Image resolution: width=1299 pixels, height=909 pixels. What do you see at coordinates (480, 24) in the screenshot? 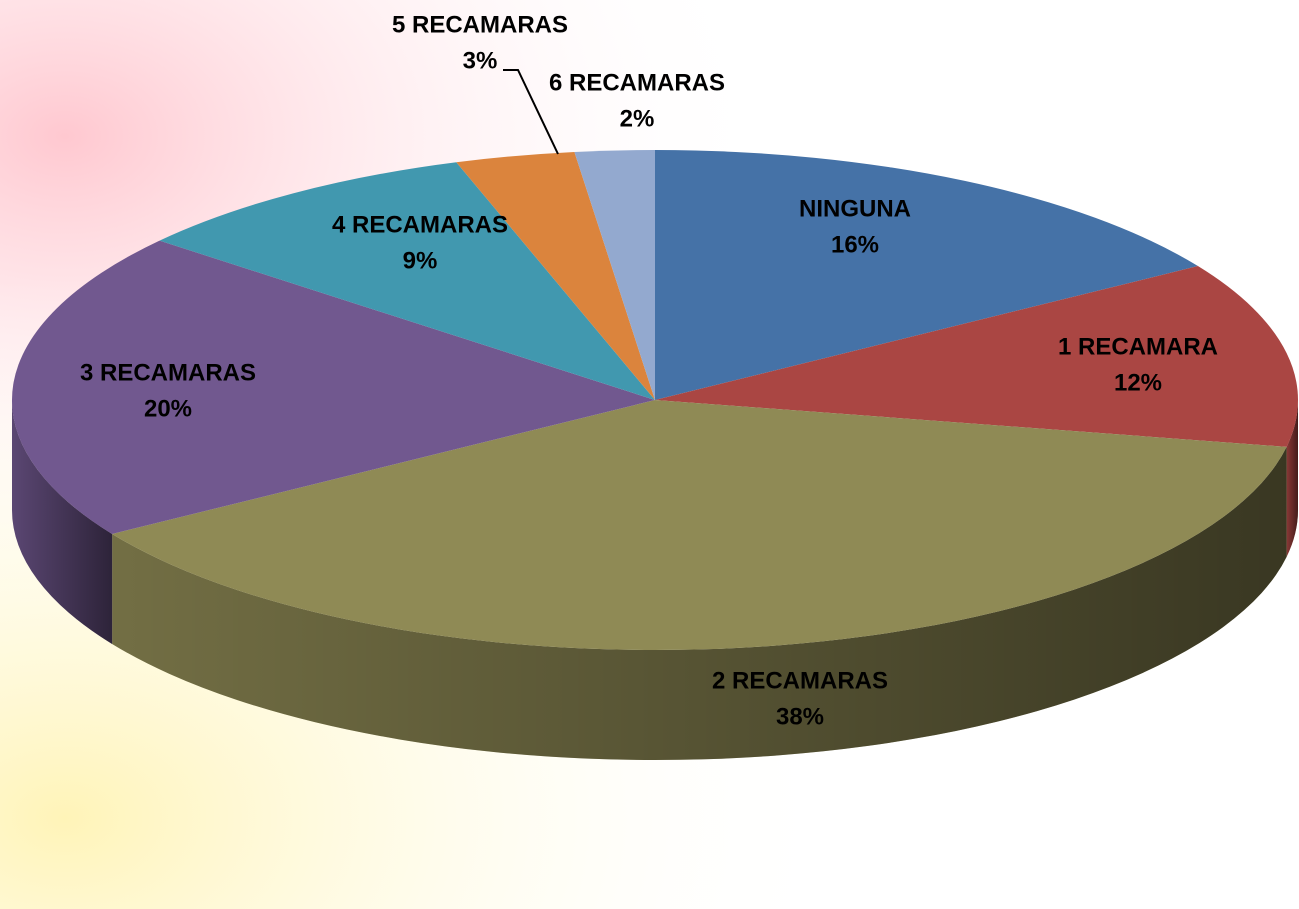
I see `slice-category-label: 5 RECAMARAS` at bounding box center [480, 24].